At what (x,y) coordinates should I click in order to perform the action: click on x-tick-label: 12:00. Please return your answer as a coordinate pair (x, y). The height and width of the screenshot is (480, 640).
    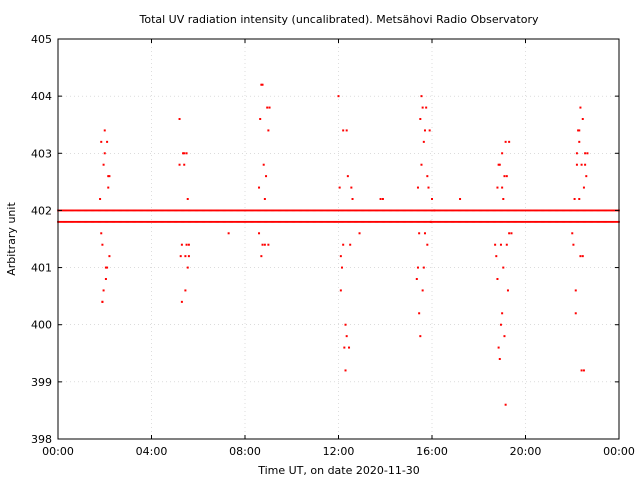
    Looking at the image, I should click on (339, 451).